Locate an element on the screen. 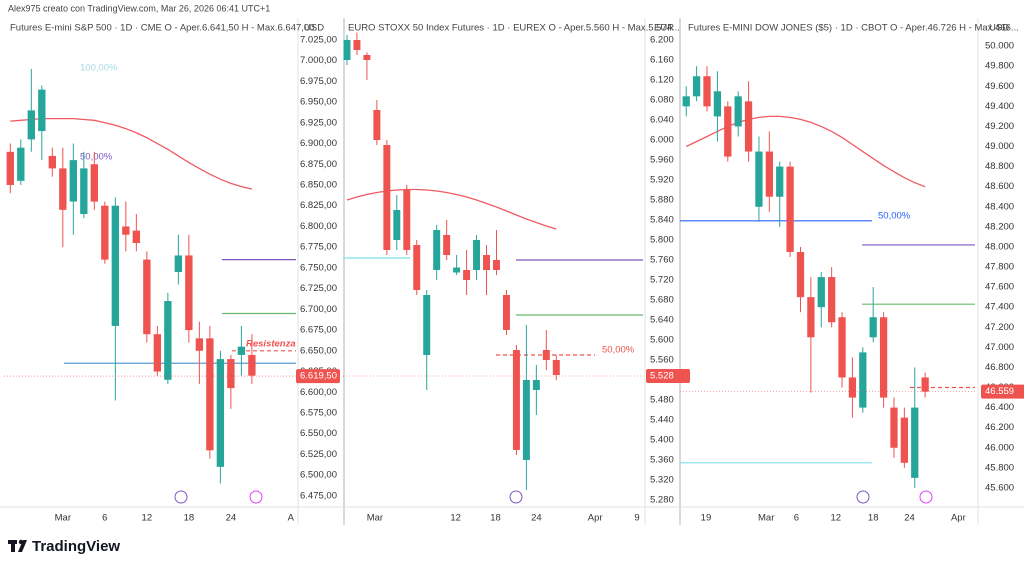 Image resolution: width=1024 pixels, height=566 pixels. y-tick-label: 47.800 is located at coordinates (999, 267).